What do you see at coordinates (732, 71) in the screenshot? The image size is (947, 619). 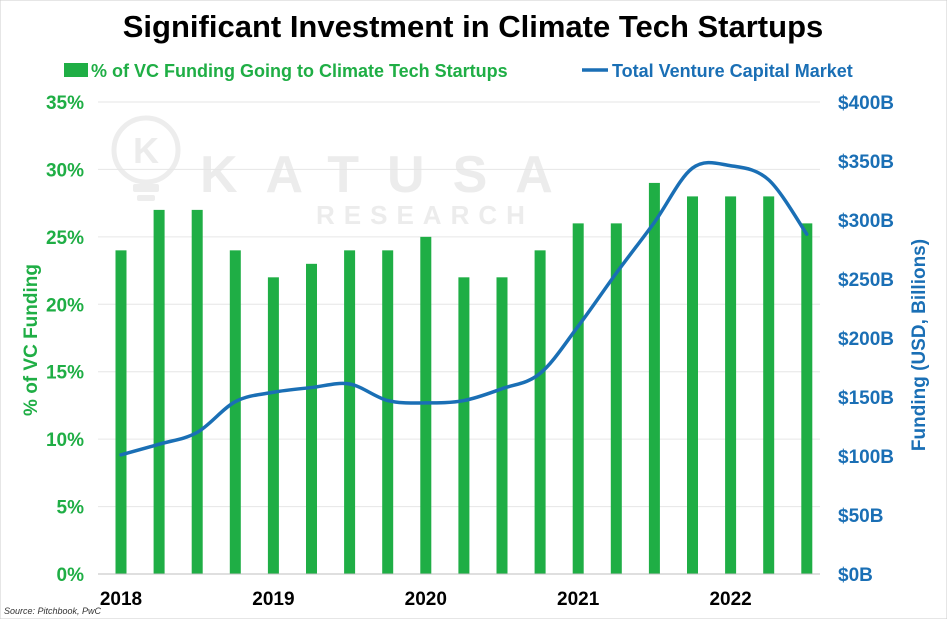 I see `legend-label-line: Total Venture Capital Market` at bounding box center [732, 71].